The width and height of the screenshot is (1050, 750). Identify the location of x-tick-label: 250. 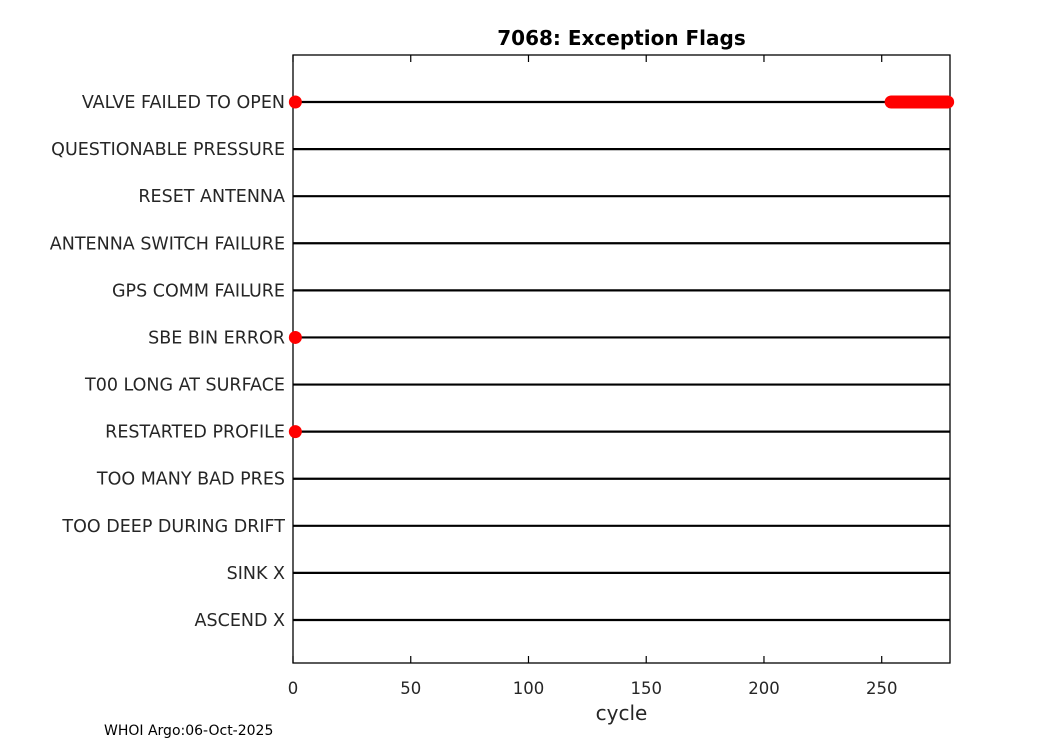
(882, 688).